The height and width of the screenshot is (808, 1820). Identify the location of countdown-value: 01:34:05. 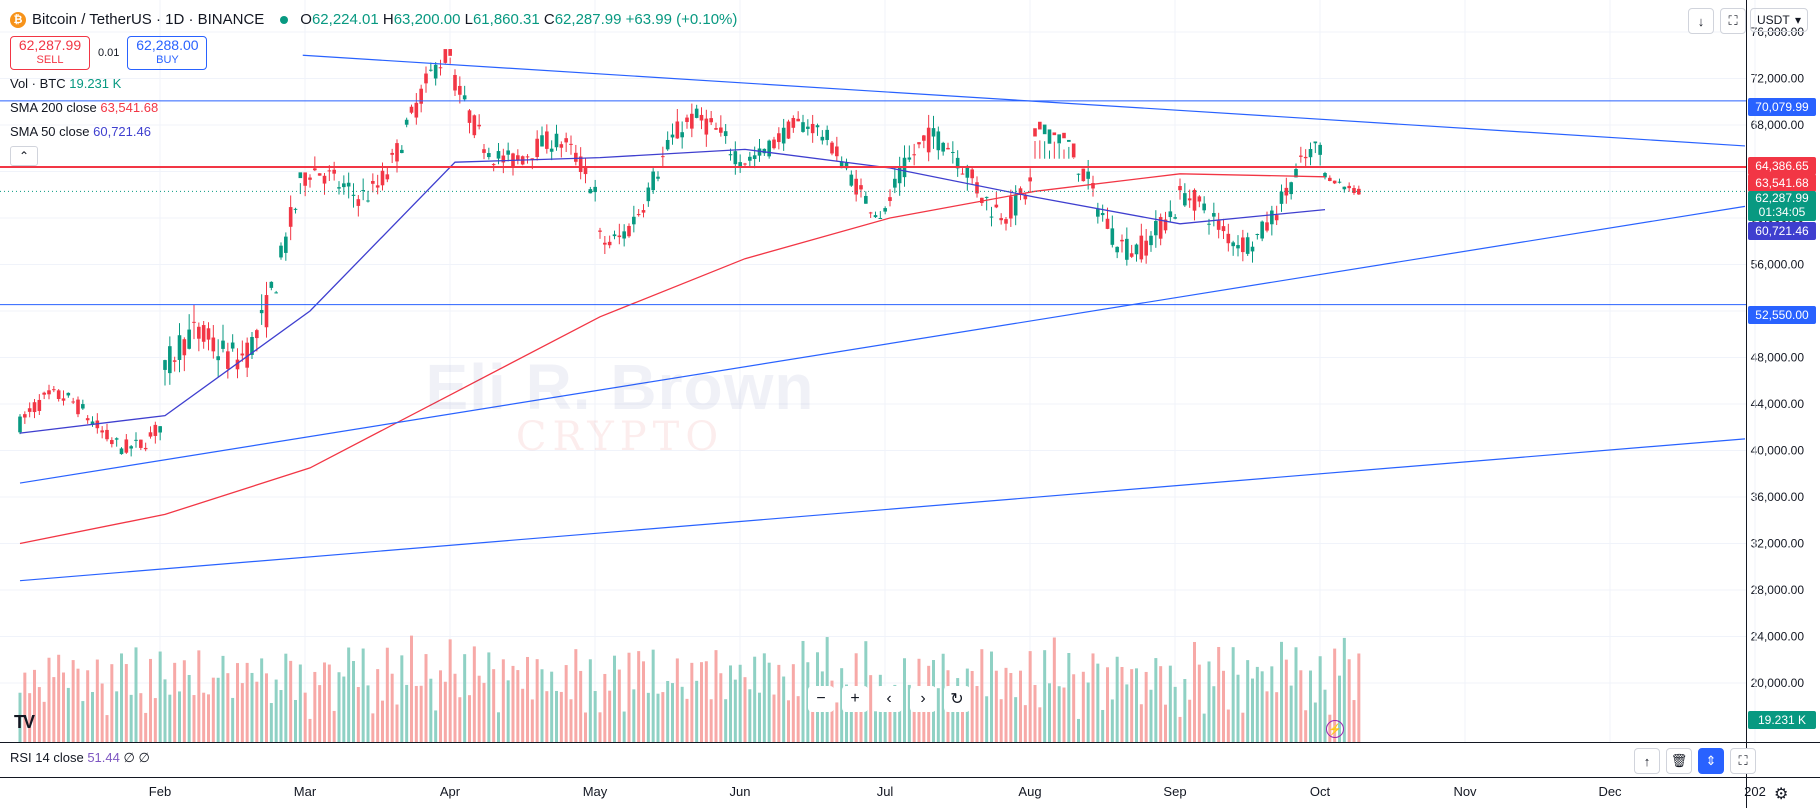
(1782, 212).